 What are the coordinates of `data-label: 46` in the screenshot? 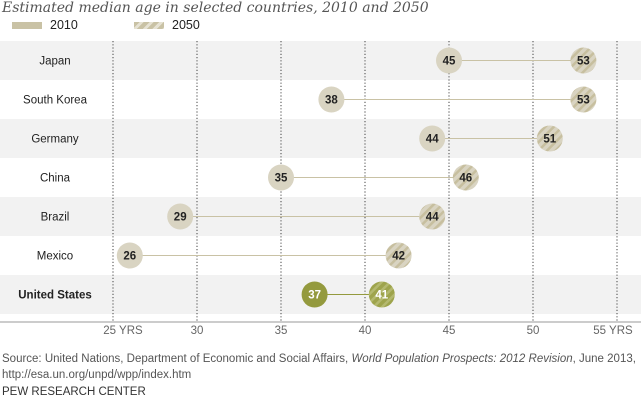 It's located at (465, 179).